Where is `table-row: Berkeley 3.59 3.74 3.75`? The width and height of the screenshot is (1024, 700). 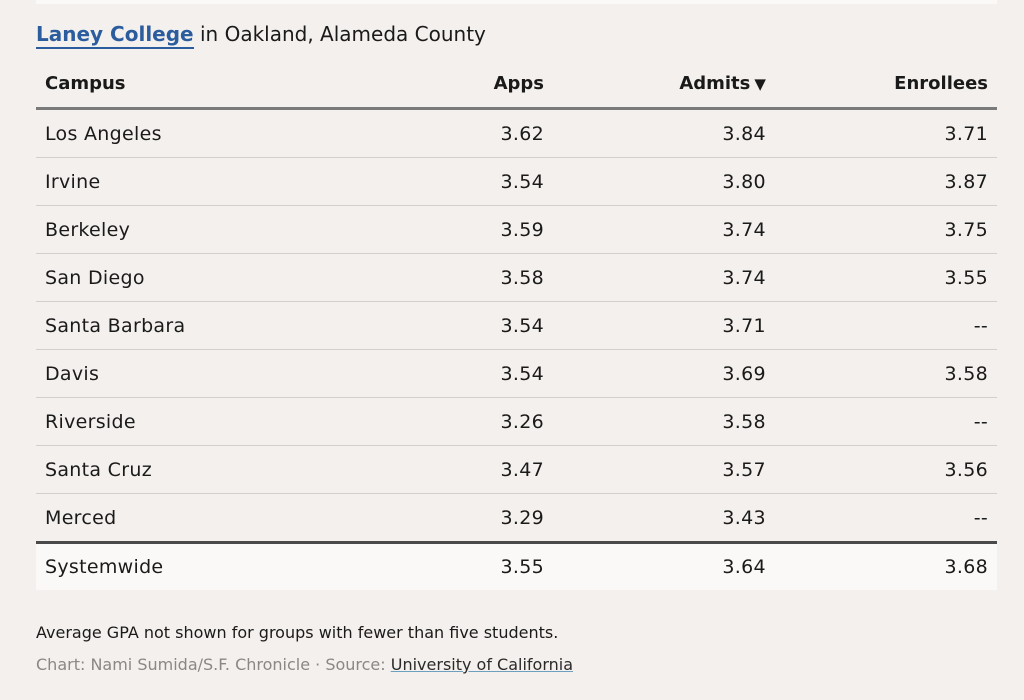 table-row: Berkeley 3.59 3.74 3.75 is located at coordinates (516, 229).